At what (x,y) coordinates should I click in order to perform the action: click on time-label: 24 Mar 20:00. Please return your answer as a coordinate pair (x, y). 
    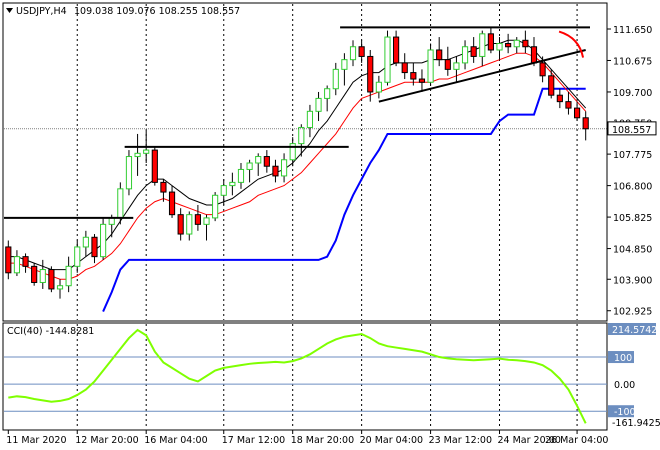
    Looking at the image, I should click on (529, 440).